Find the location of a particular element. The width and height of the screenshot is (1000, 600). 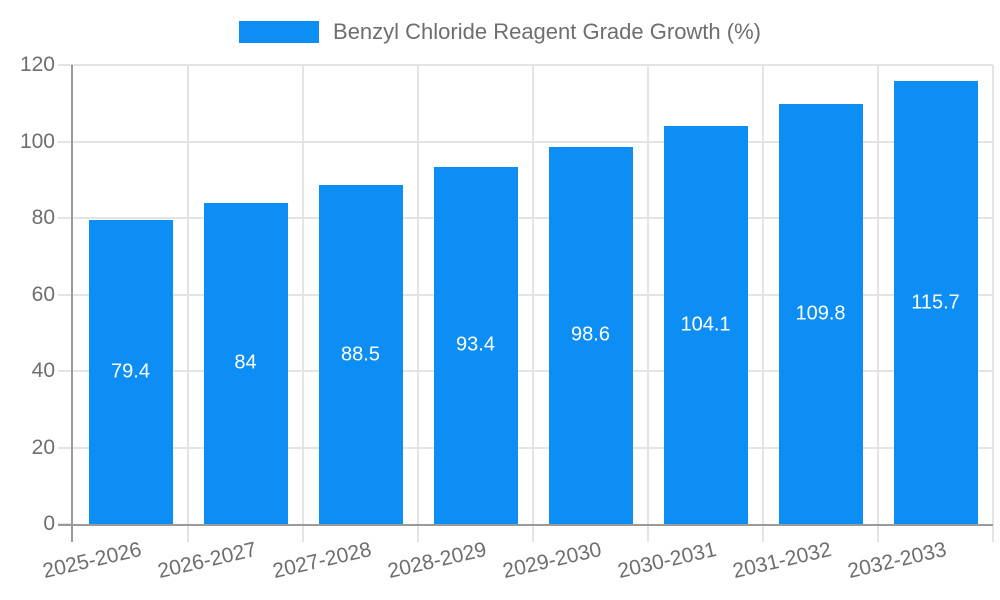

bar: 104.1 is located at coordinates (705, 324).